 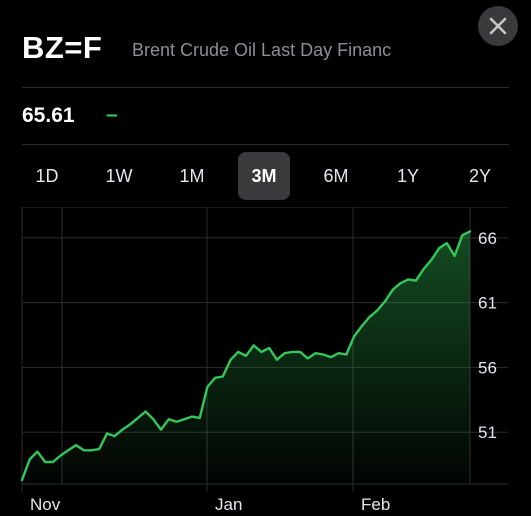 What do you see at coordinates (62, 47) in the screenshot?
I see `ticker-symbol: BZ=F` at bounding box center [62, 47].